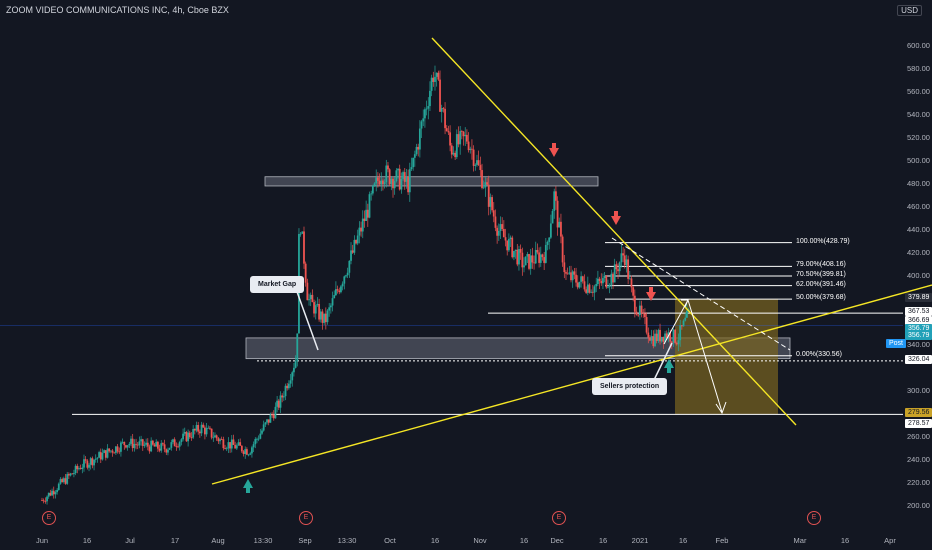  I want to click on time-tick: 16, so click(435, 540).